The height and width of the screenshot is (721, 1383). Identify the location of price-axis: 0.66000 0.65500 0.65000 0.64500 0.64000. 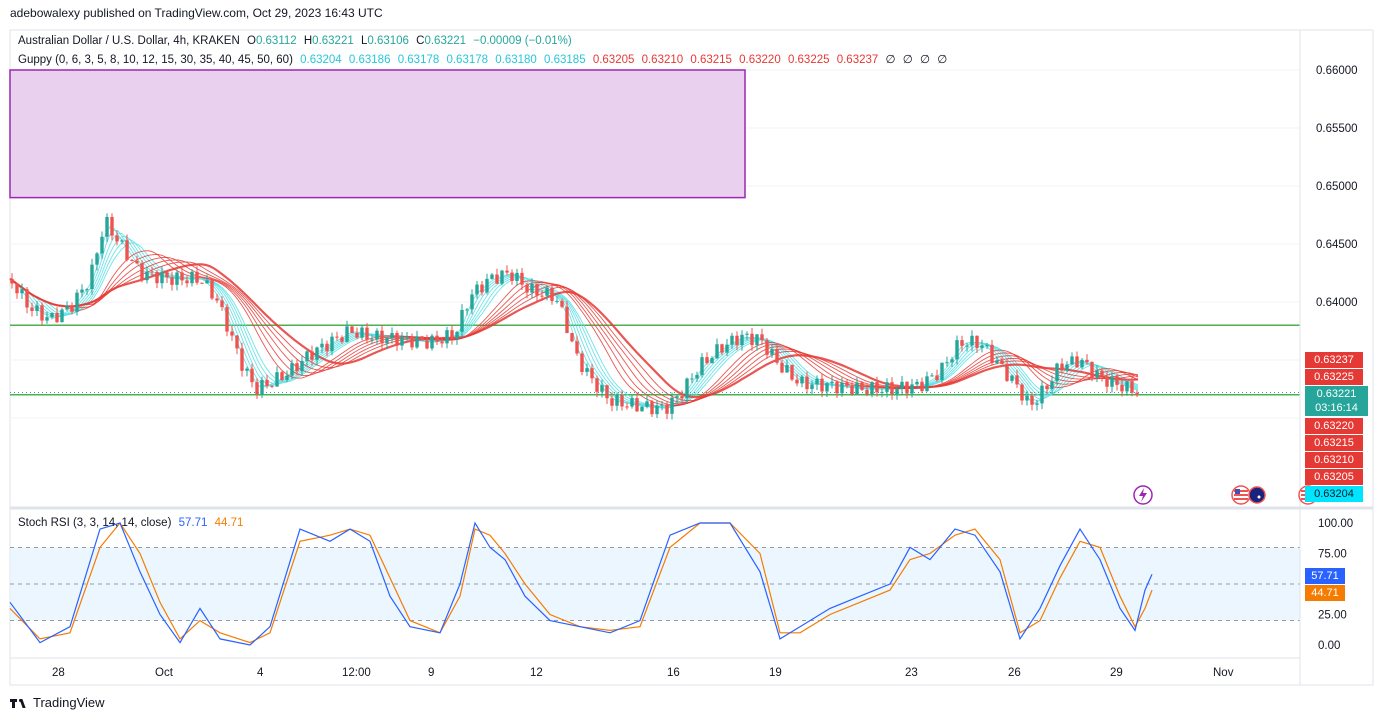
(1337, 187).